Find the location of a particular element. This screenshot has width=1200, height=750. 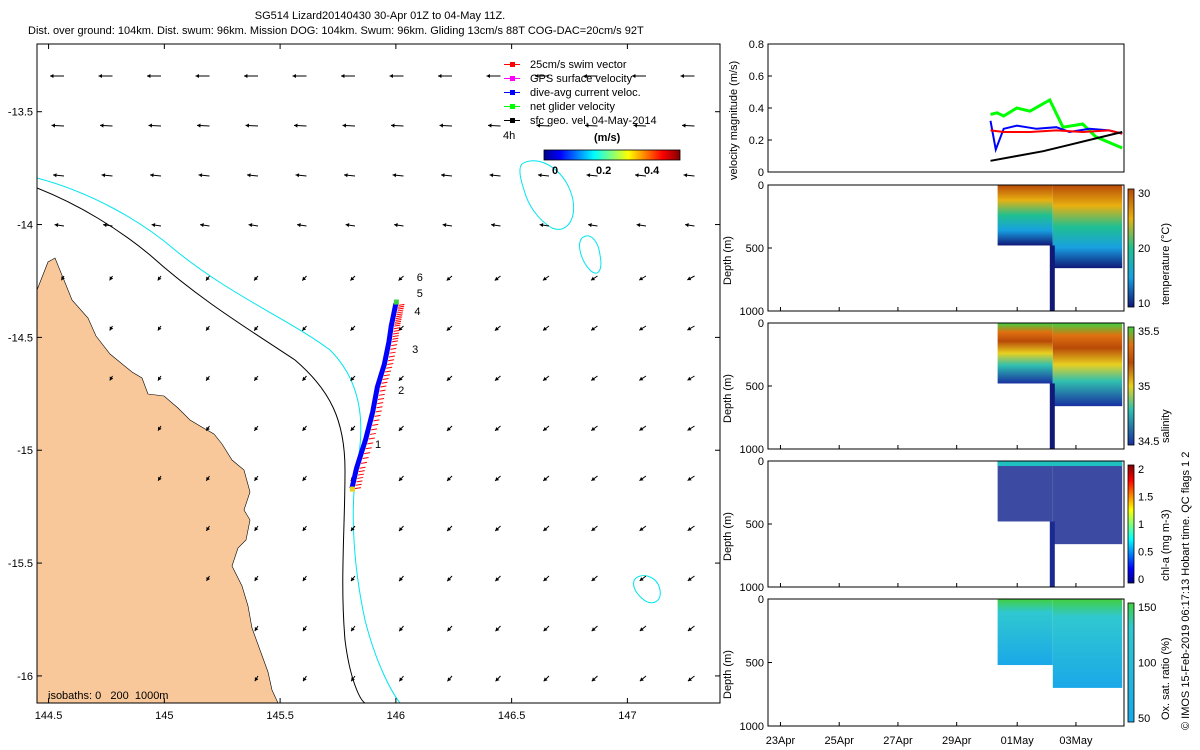

velocity-ytick-label: 0.6 is located at coordinates (756, 77).